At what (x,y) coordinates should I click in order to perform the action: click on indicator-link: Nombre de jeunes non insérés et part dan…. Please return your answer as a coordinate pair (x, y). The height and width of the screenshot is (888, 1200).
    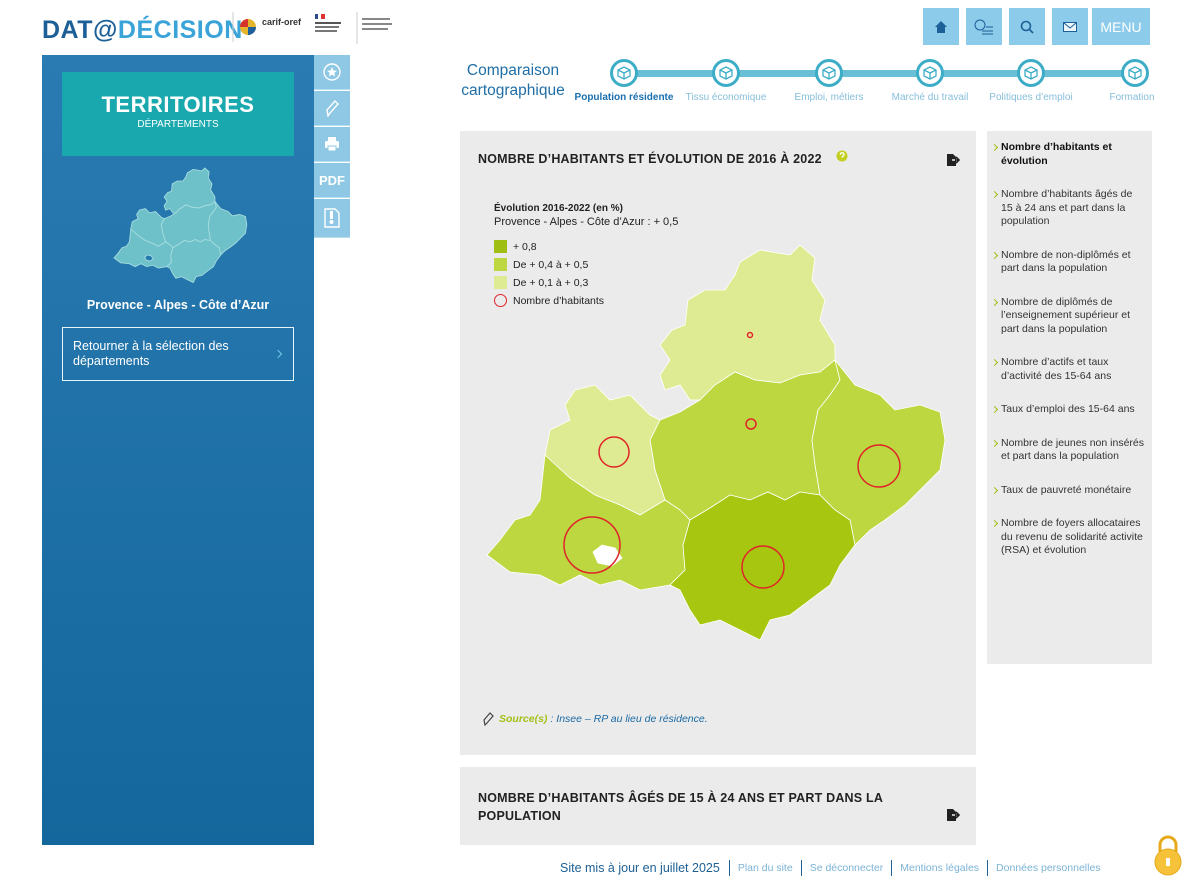
    Looking at the image, I should click on (1068, 450).